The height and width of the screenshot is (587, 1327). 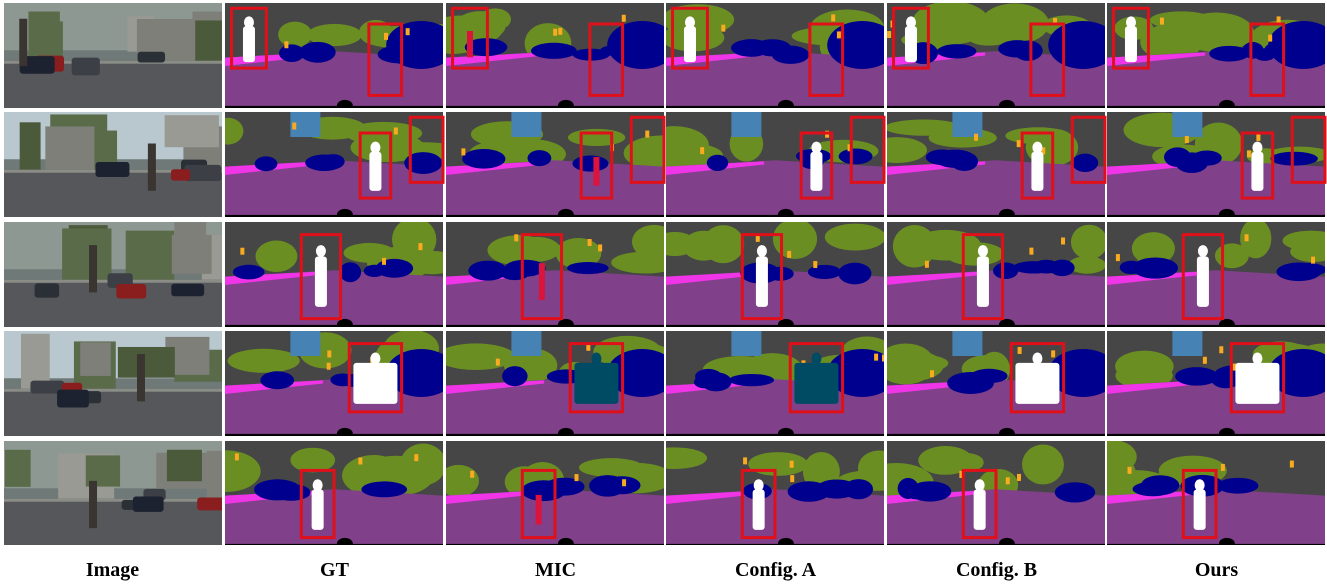 What do you see at coordinates (469, 44) in the screenshot?
I see `seg-rider` at bounding box center [469, 44].